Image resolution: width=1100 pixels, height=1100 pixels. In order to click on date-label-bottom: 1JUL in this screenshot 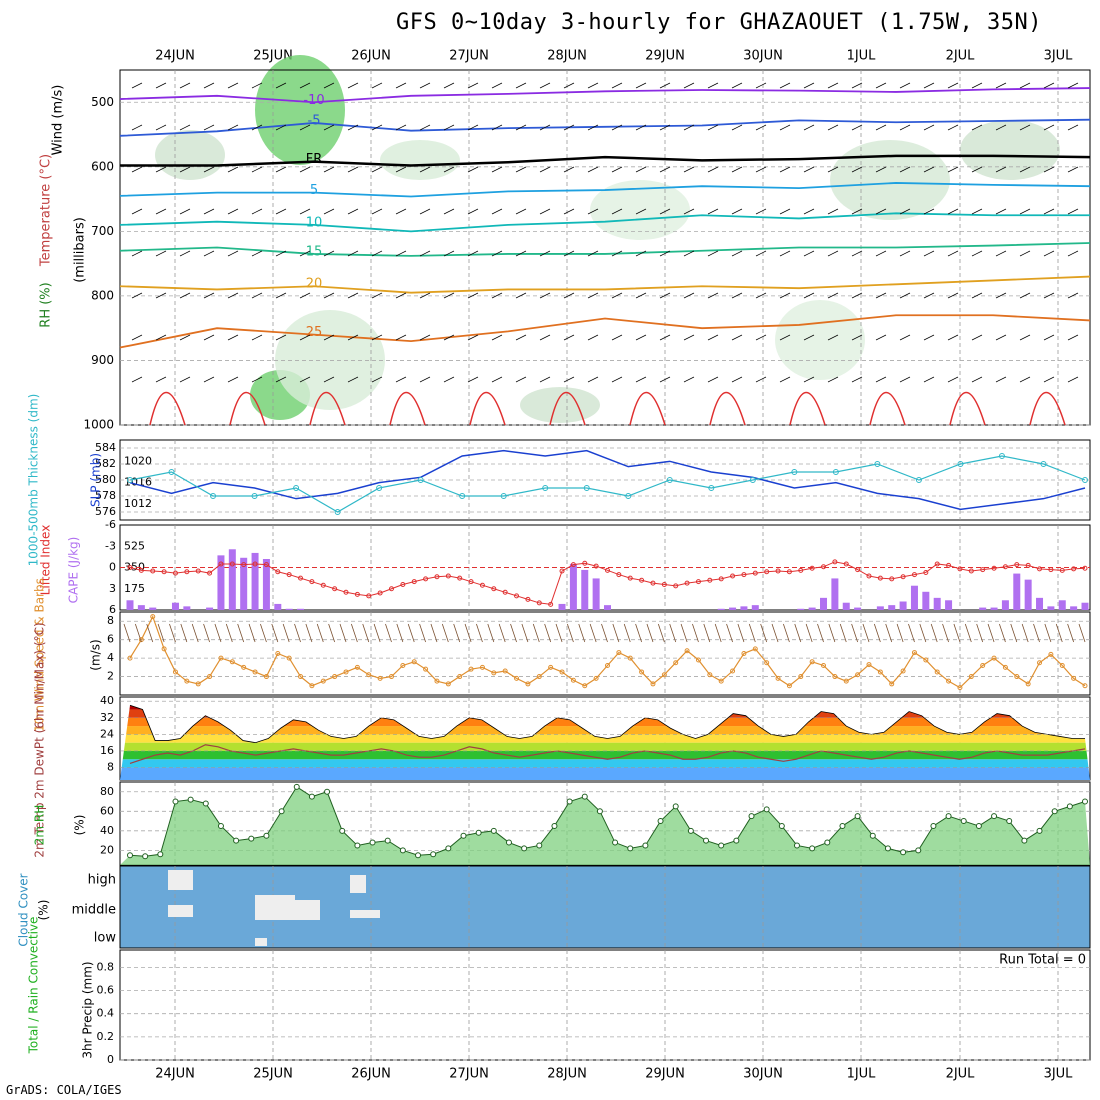, I will do `click(862, 1074)`.